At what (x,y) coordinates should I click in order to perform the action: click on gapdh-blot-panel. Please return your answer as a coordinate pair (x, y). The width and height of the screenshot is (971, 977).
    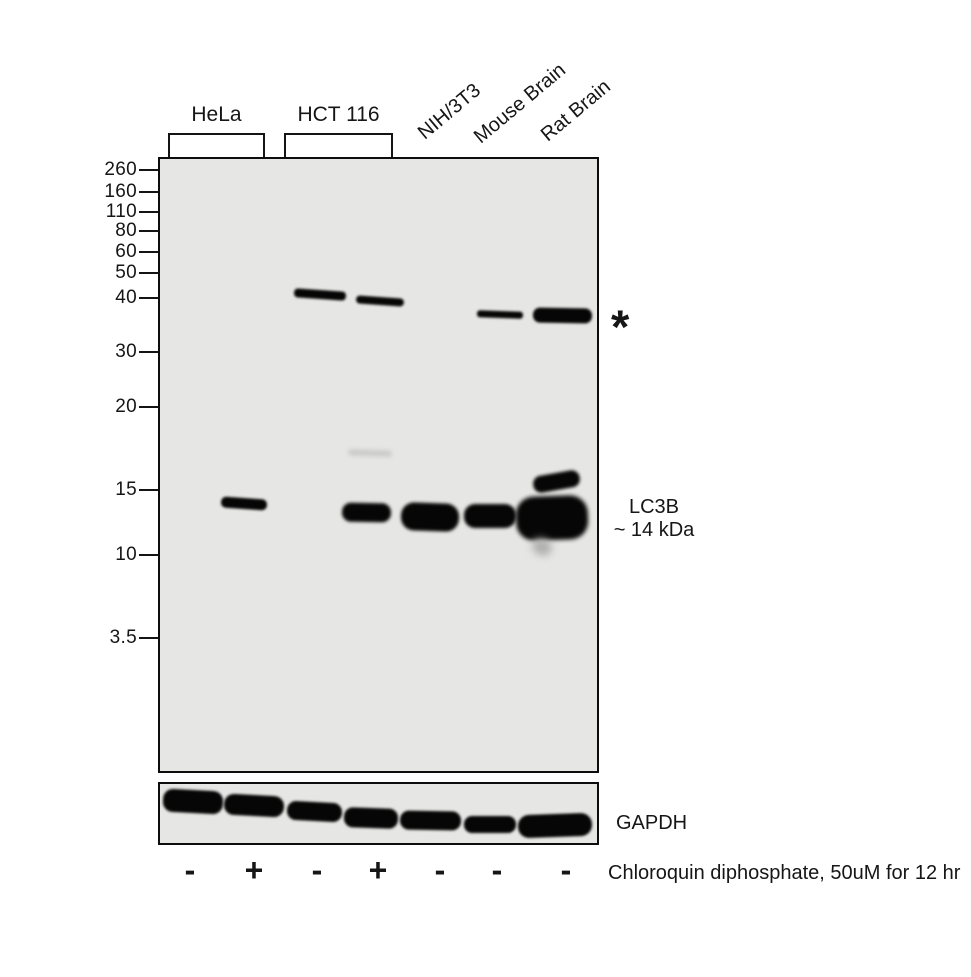
    Looking at the image, I should click on (378, 813).